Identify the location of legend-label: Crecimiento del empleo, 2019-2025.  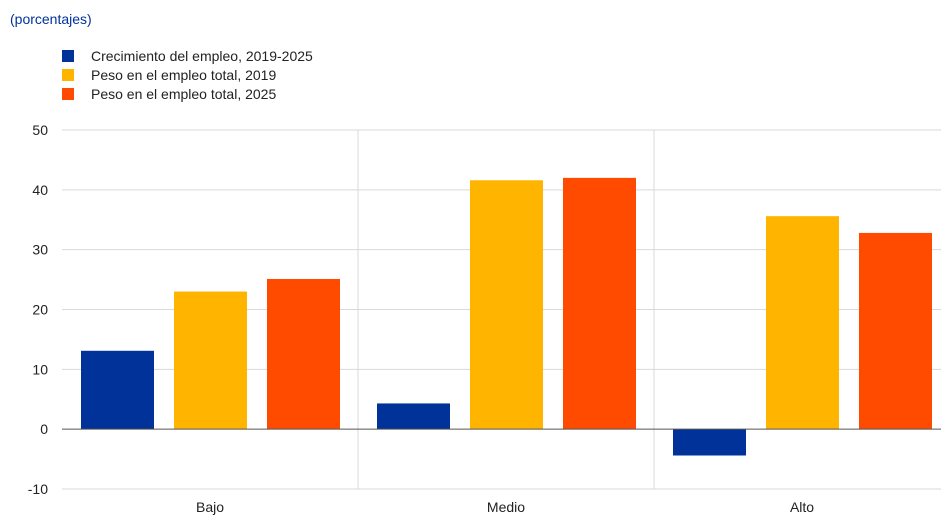
(202, 56).